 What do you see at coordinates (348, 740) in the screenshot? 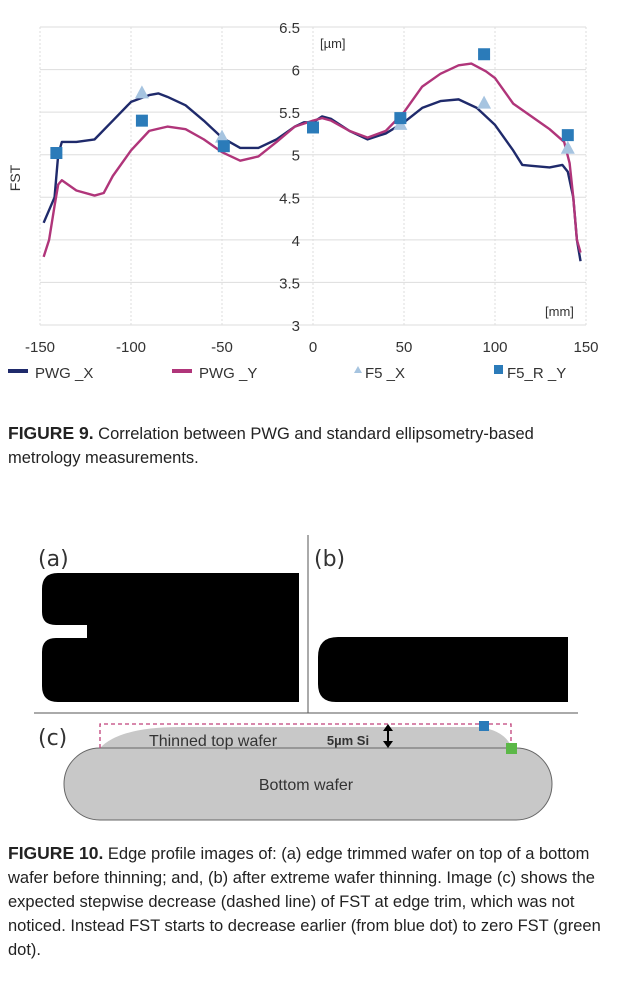
I see `si-thickness-label: 5µm Si` at bounding box center [348, 740].